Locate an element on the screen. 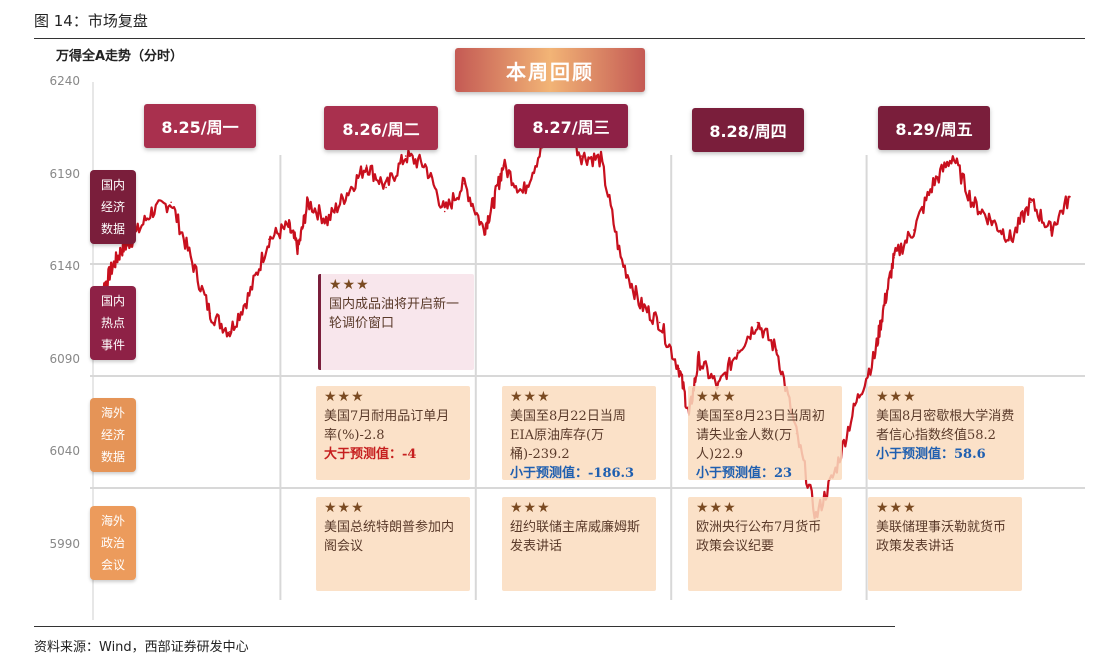 Image resolution: width=1115 pixels, height=666 pixels. y-tick-label: 6140 is located at coordinates (64, 266).